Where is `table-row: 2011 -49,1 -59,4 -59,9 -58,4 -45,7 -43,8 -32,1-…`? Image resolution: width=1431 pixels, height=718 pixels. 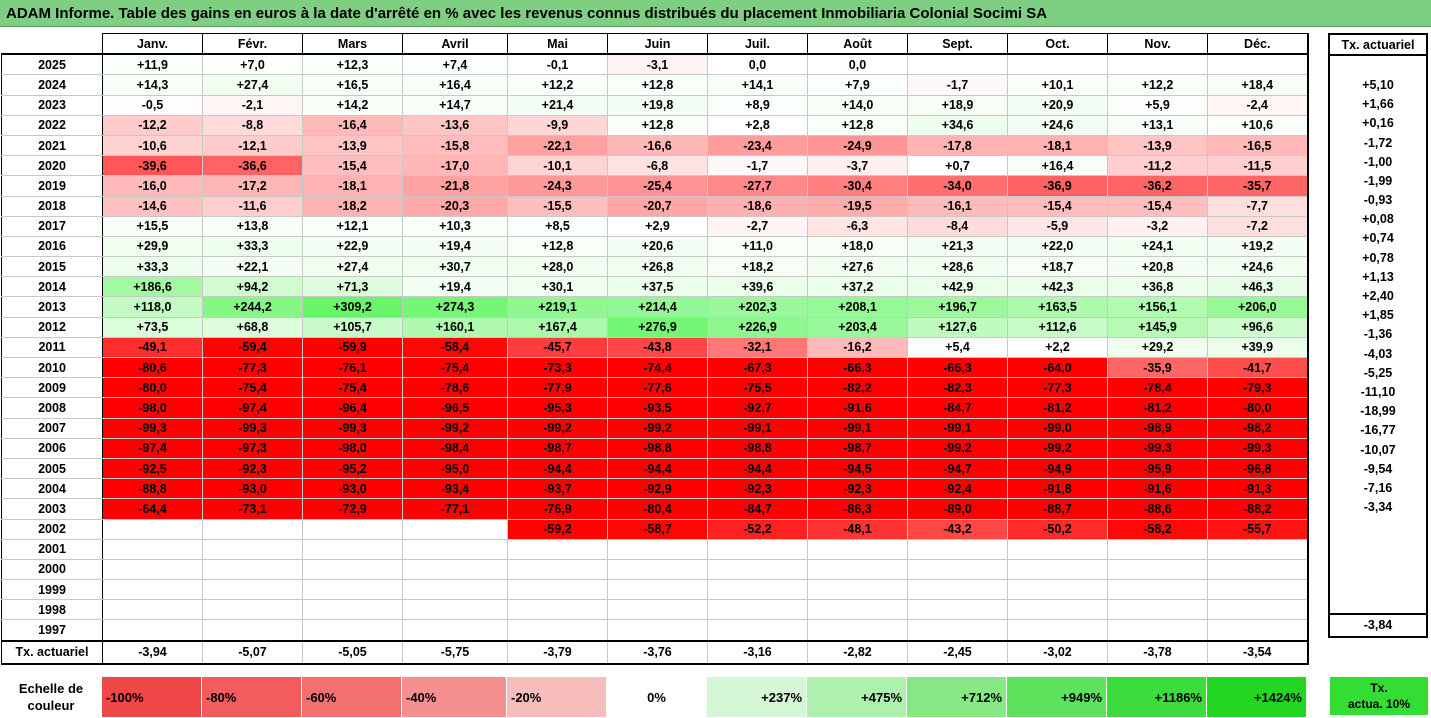
table-row: 2011 -49,1 -59,4 -59,9 -58,4 -45,7 -43,8 -32,1-… is located at coordinates (655, 347).